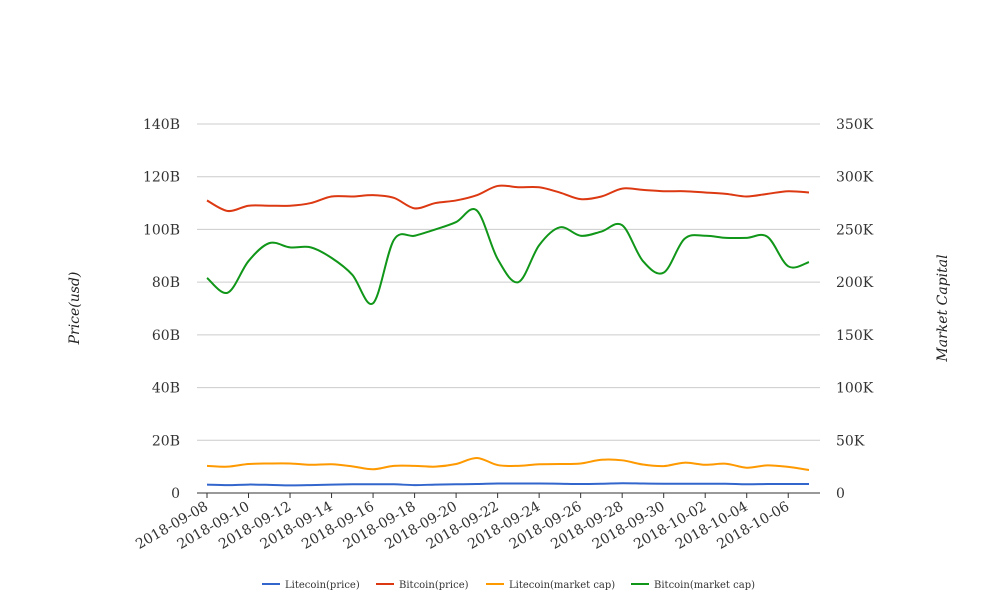 This screenshot has width=1008, height=616. What do you see at coordinates (166, 336) in the screenshot?
I see `left-tick-label: 60B` at bounding box center [166, 336].